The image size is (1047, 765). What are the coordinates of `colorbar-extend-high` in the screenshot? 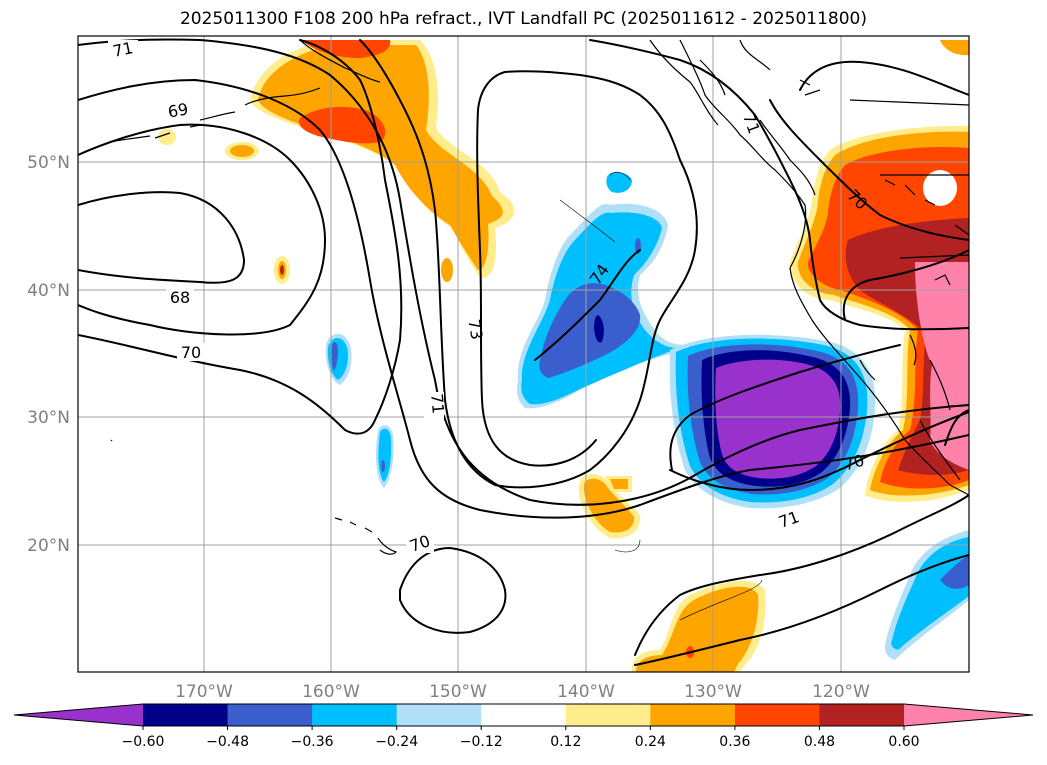 It's located at (968, 715).